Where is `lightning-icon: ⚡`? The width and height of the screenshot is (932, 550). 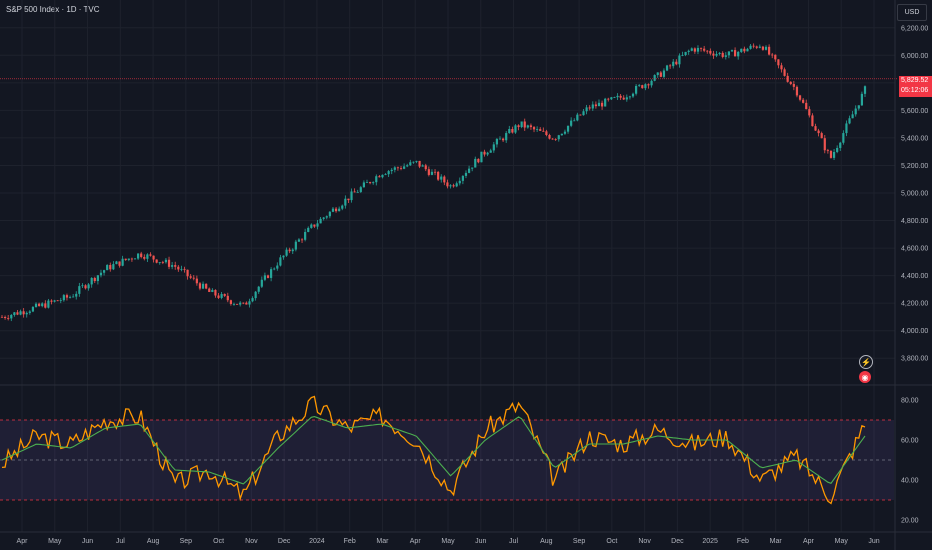
lightning-icon: ⚡ is located at coordinates (866, 362).